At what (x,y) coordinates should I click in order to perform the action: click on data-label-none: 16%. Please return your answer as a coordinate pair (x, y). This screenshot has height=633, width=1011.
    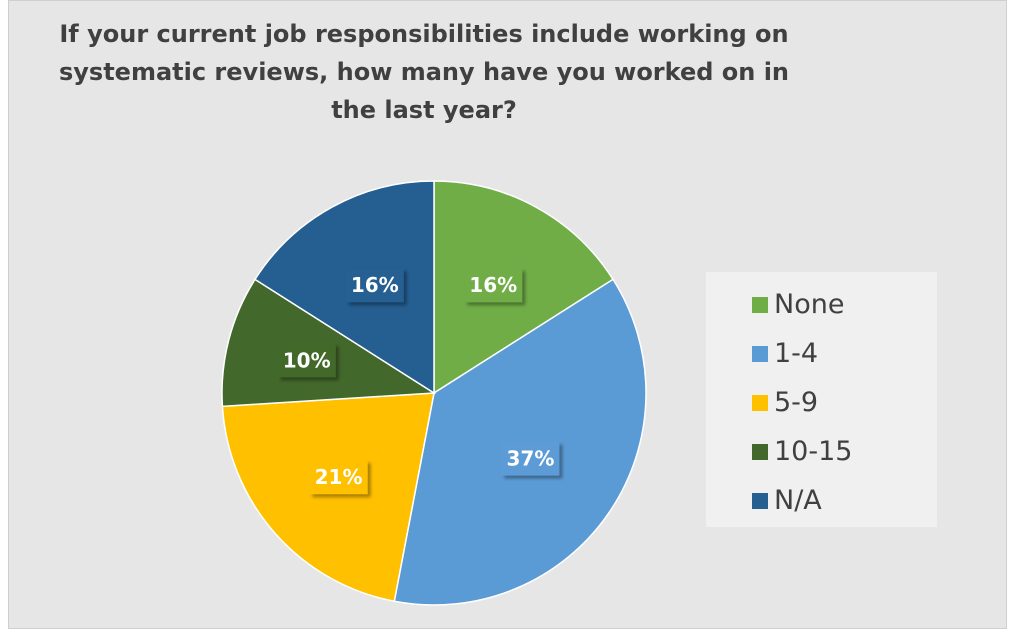
    Looking at the image, I should click on (493, 285).